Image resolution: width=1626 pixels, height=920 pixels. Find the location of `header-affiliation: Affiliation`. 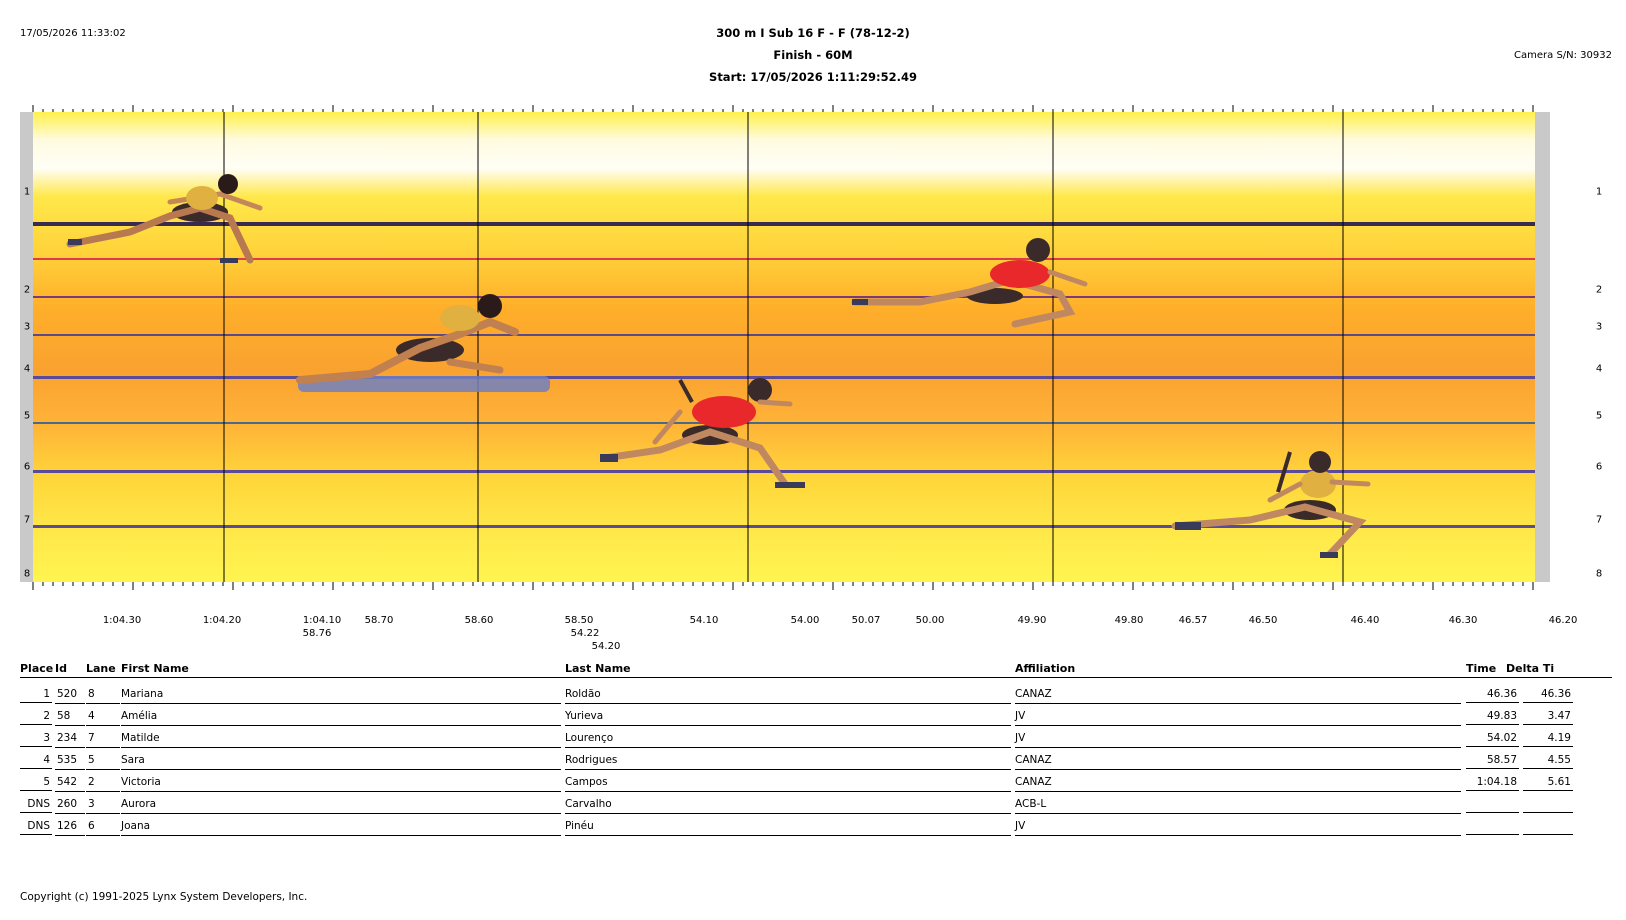

header-affiliation: Affiliation is located at coordinates (1045, 668).